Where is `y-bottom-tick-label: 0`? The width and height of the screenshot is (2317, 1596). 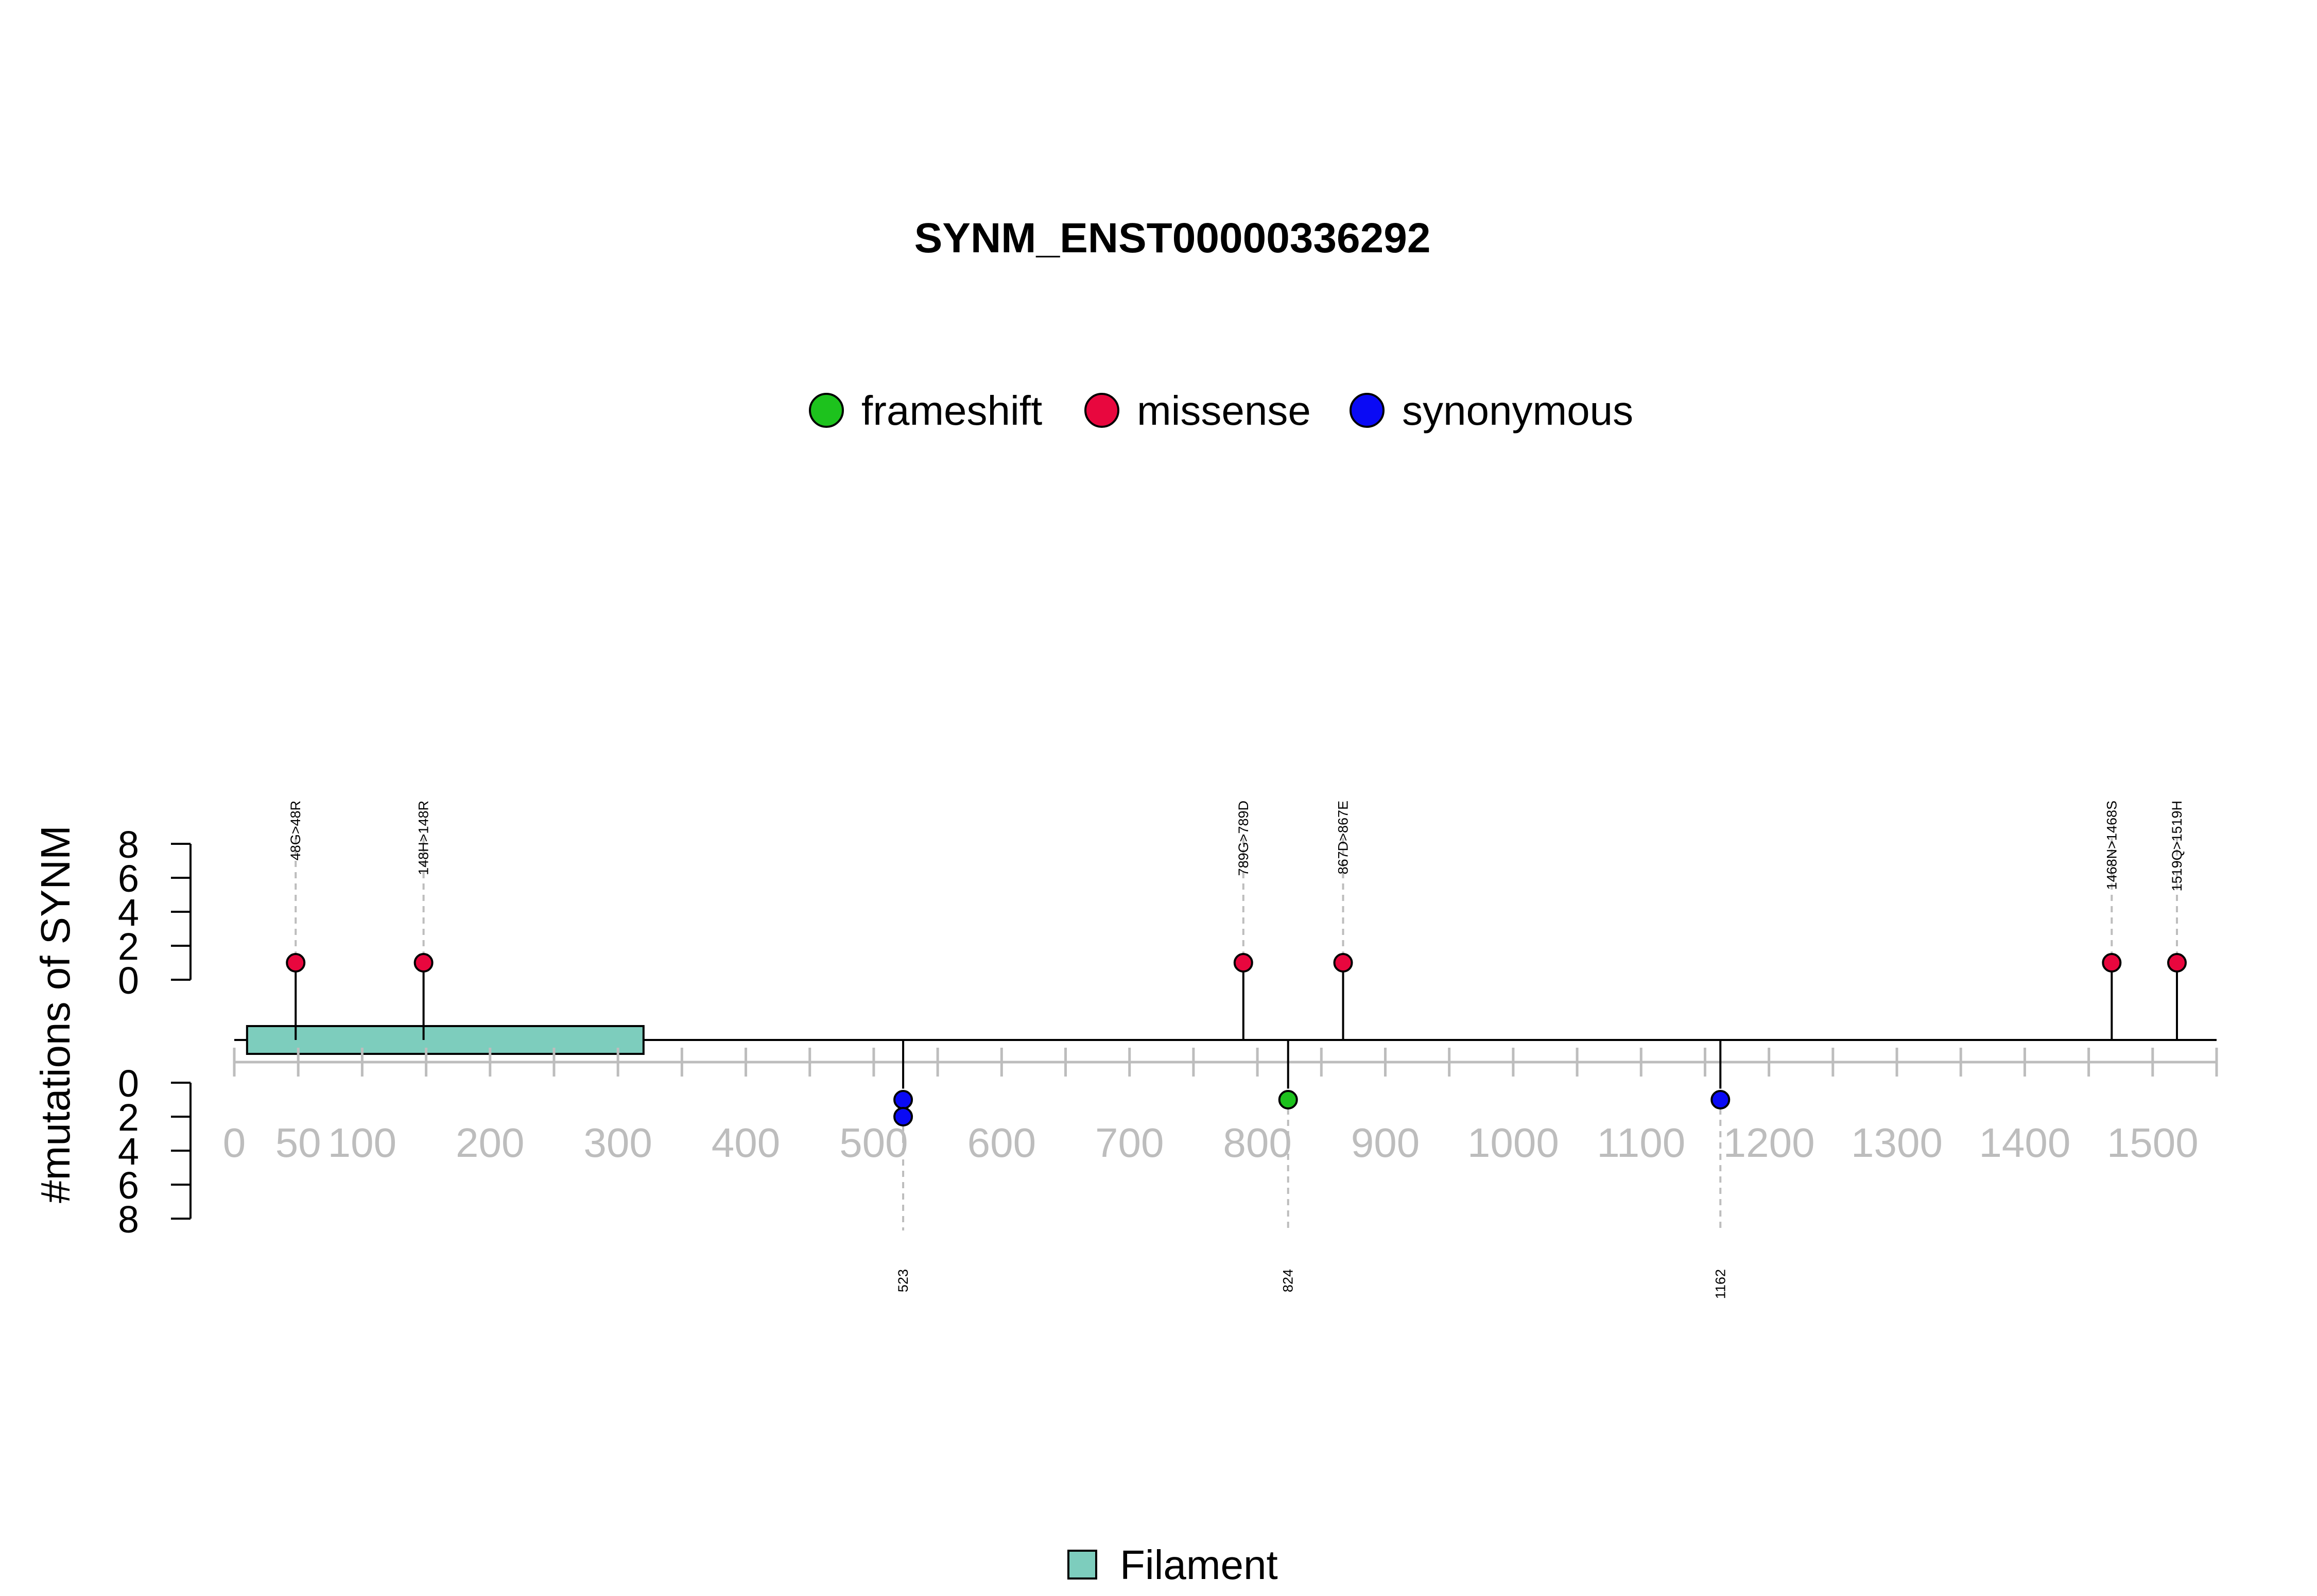
y-bottom-tick-label: 0 is located at coordinates (128, 1083).